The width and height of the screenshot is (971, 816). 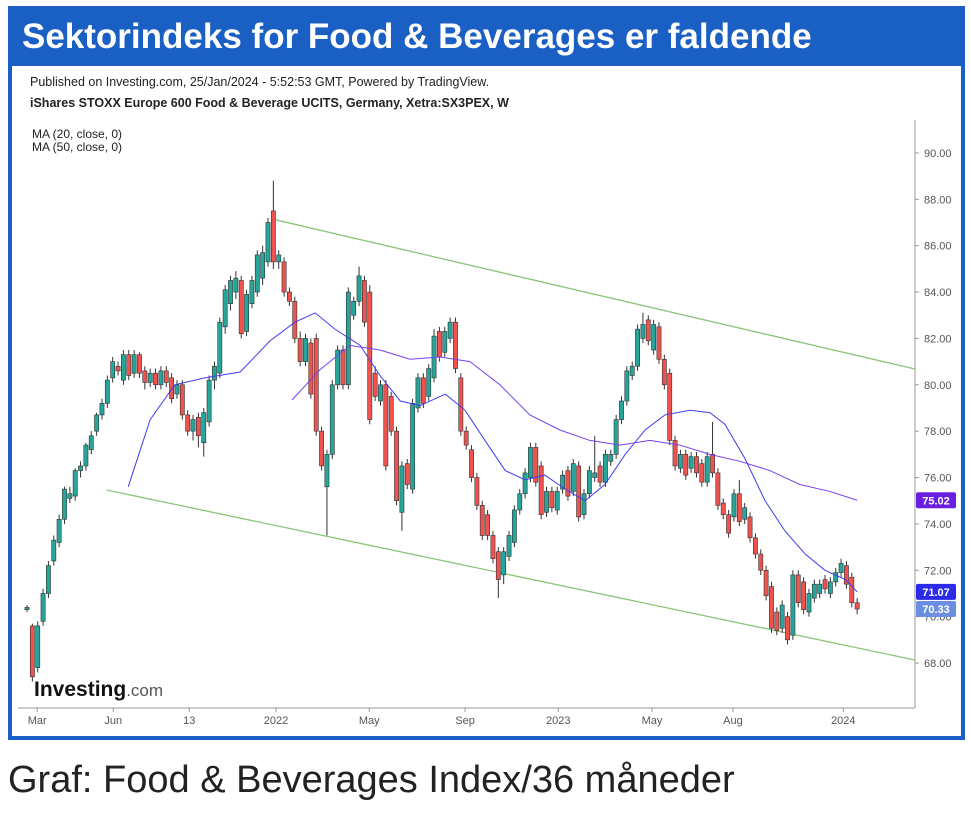 I want to click on y-tick-label: 86.00, so click(x=938, y=247).